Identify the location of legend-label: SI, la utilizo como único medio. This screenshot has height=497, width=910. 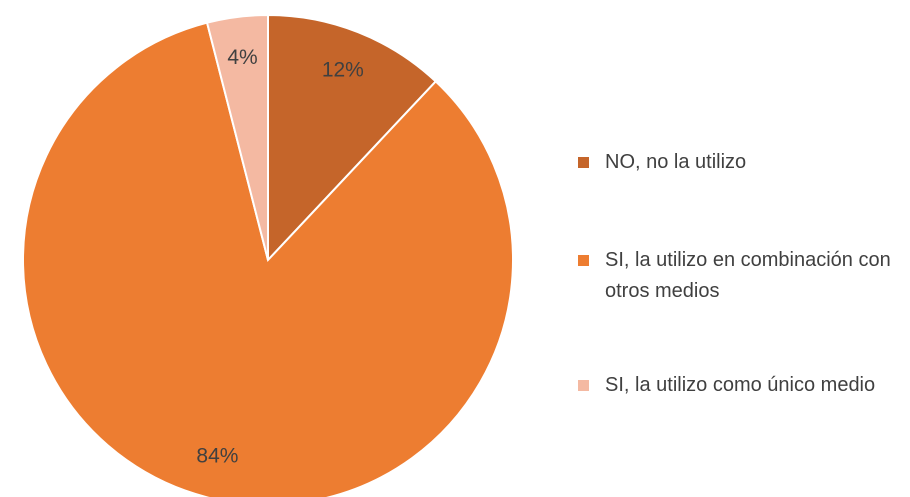
(740, 385).